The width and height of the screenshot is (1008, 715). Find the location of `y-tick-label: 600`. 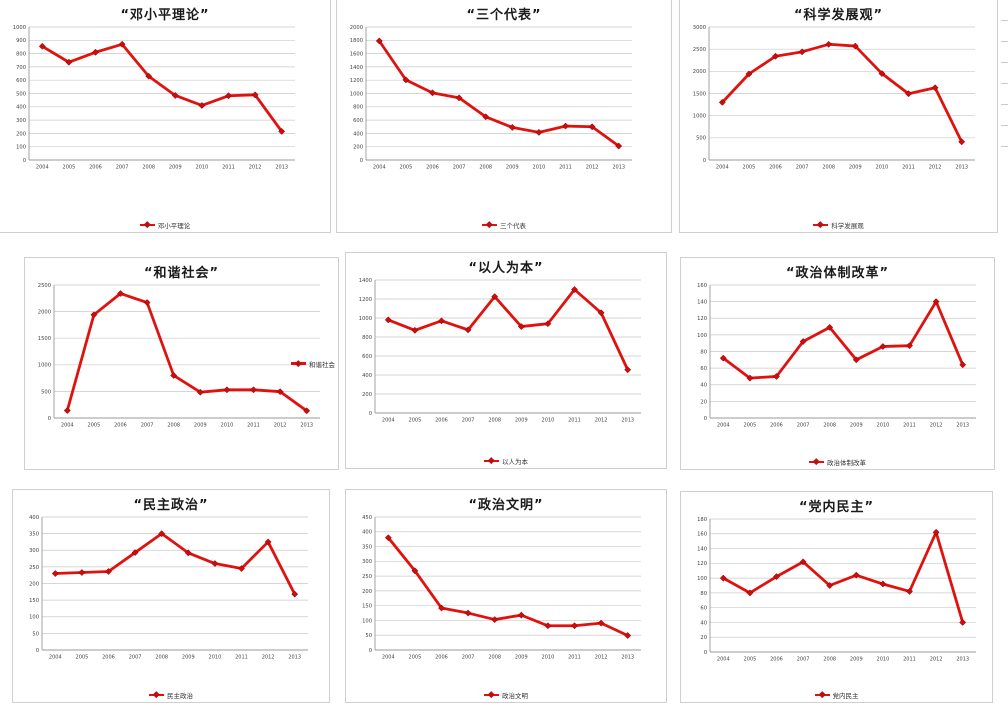

y-tick-label: 600 is located at coordinates (367, 357).